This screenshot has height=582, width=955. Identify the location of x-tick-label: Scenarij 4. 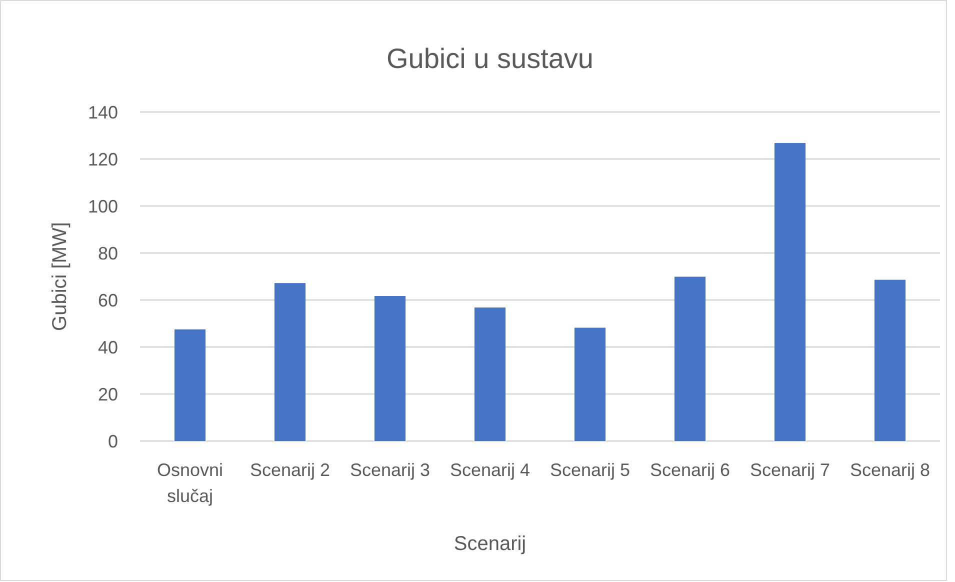
(490, 470).